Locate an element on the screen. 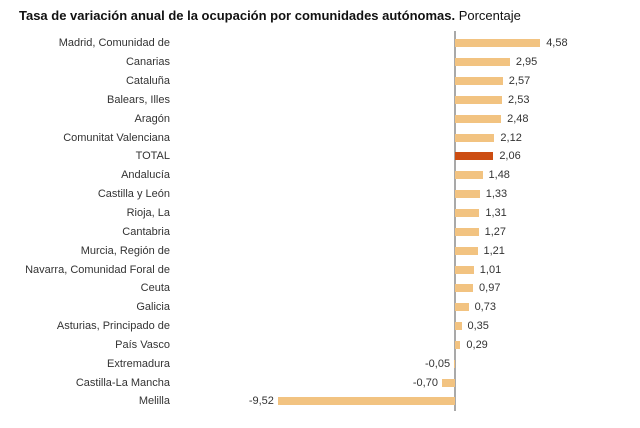 The width and height of the screenshot is (640, 428). category-label: Rioja, La is located at coordinates (148, 213).